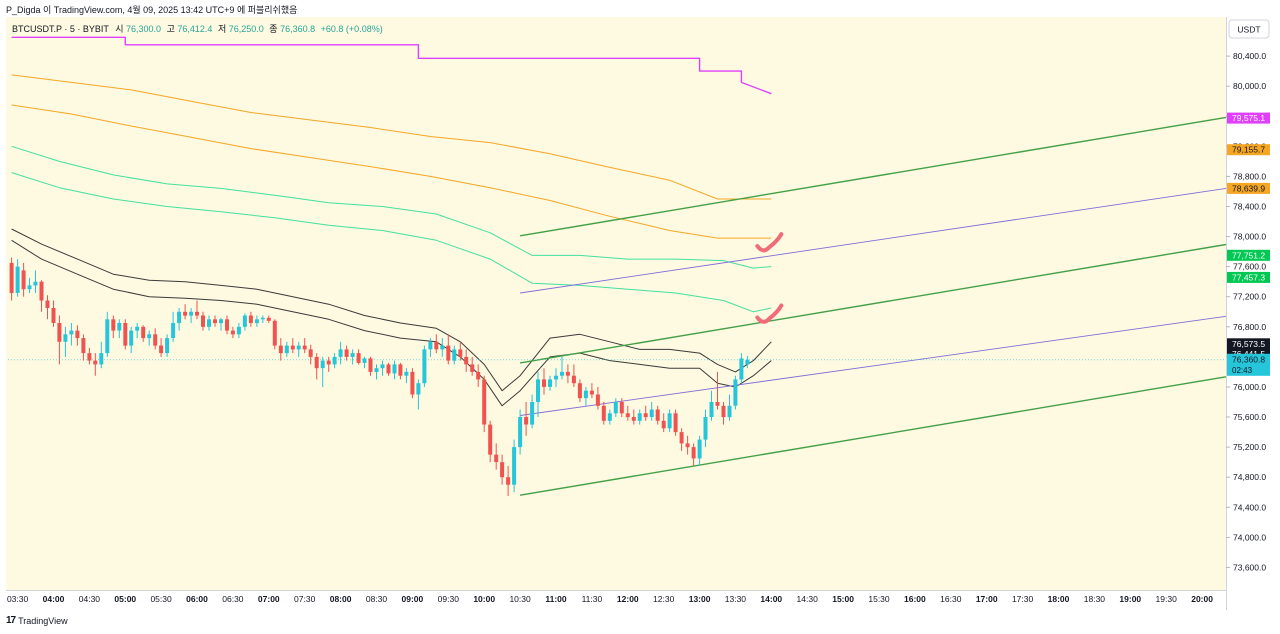 This screenshot has width=1280, height=634. What do you see at coordinates (1249, 207) in the screenshot?
I see `price-tick-label: 78,400.0` at bounding box center [1249, 207].